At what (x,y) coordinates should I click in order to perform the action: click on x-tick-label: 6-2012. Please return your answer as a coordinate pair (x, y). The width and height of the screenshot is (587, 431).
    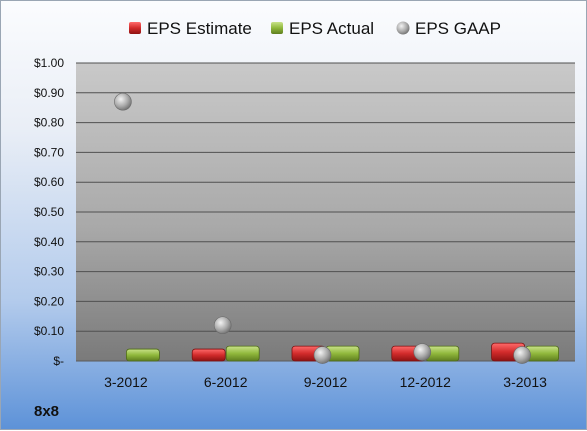
    Looking at the image, I should click on (226, 382).